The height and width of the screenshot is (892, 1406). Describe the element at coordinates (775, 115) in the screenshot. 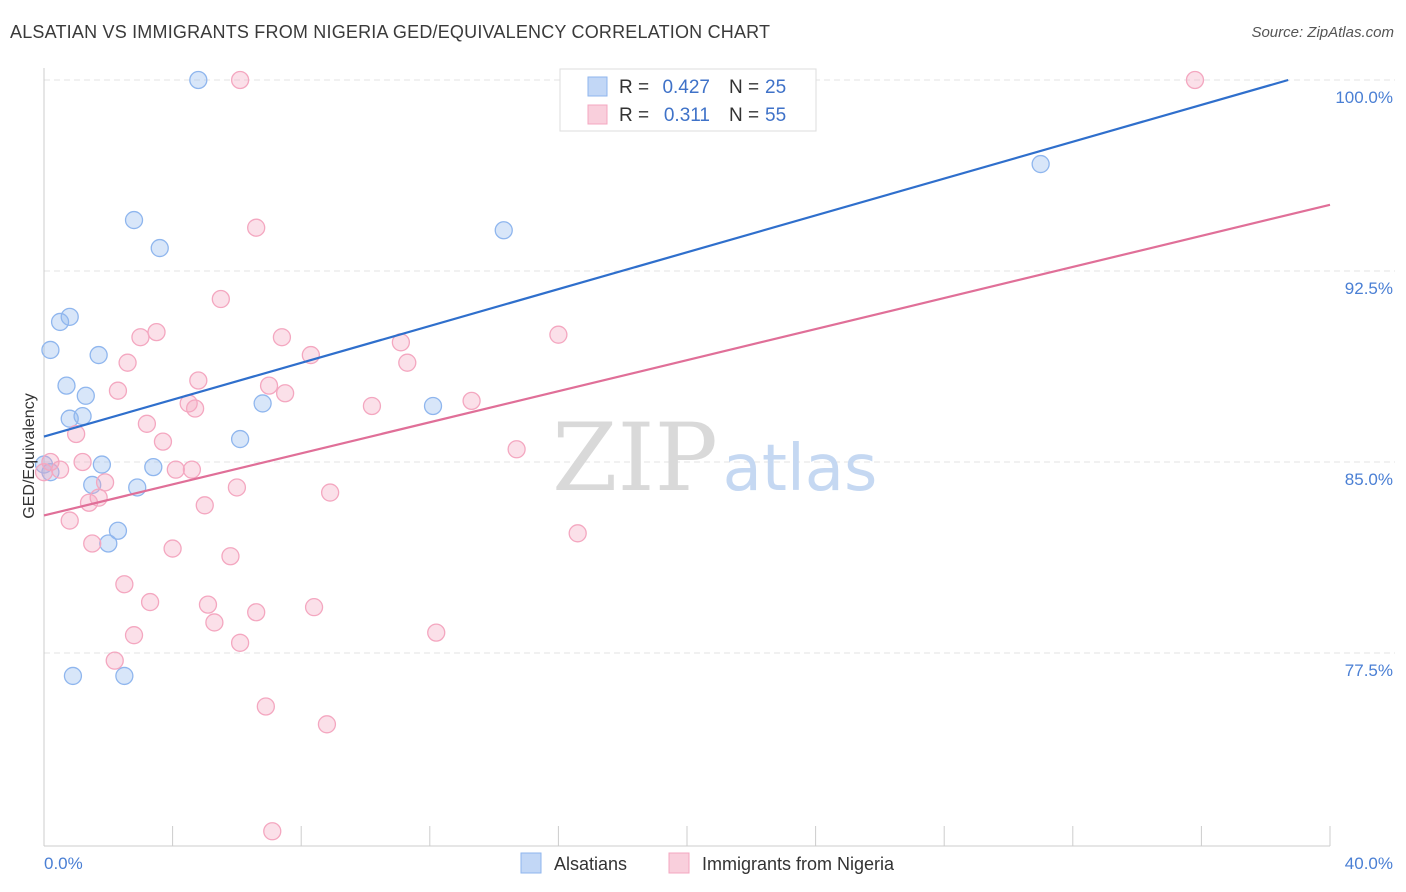

I see `legend-n-value-nigeria: 55` at that location.